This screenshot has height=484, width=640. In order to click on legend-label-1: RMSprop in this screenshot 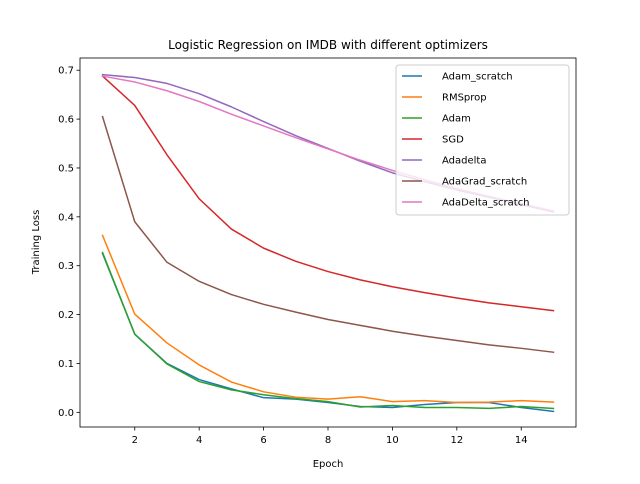, I will do `click(464, 98)`.